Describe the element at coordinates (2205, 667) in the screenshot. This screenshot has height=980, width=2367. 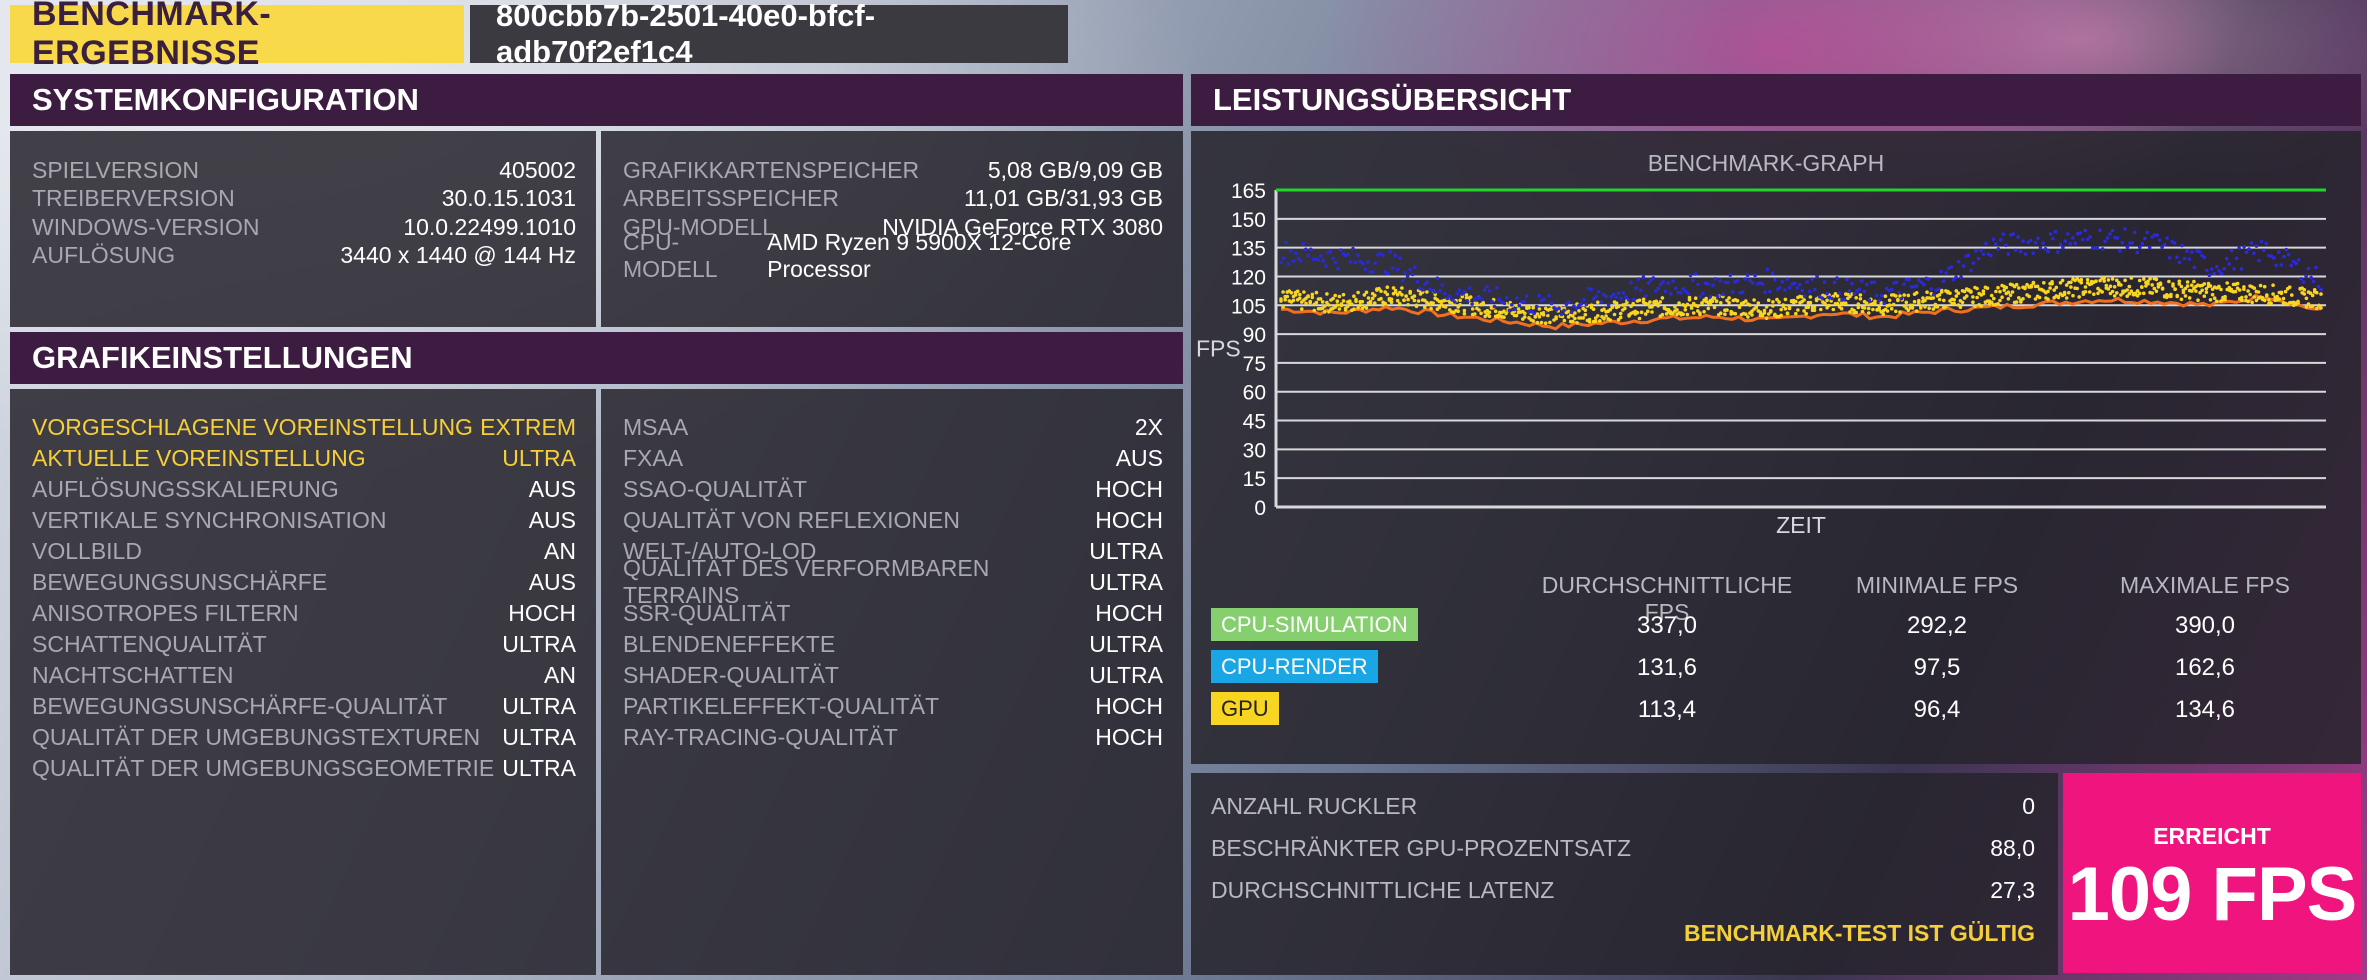
I see `cpu-render-max: 162,6` at that location.